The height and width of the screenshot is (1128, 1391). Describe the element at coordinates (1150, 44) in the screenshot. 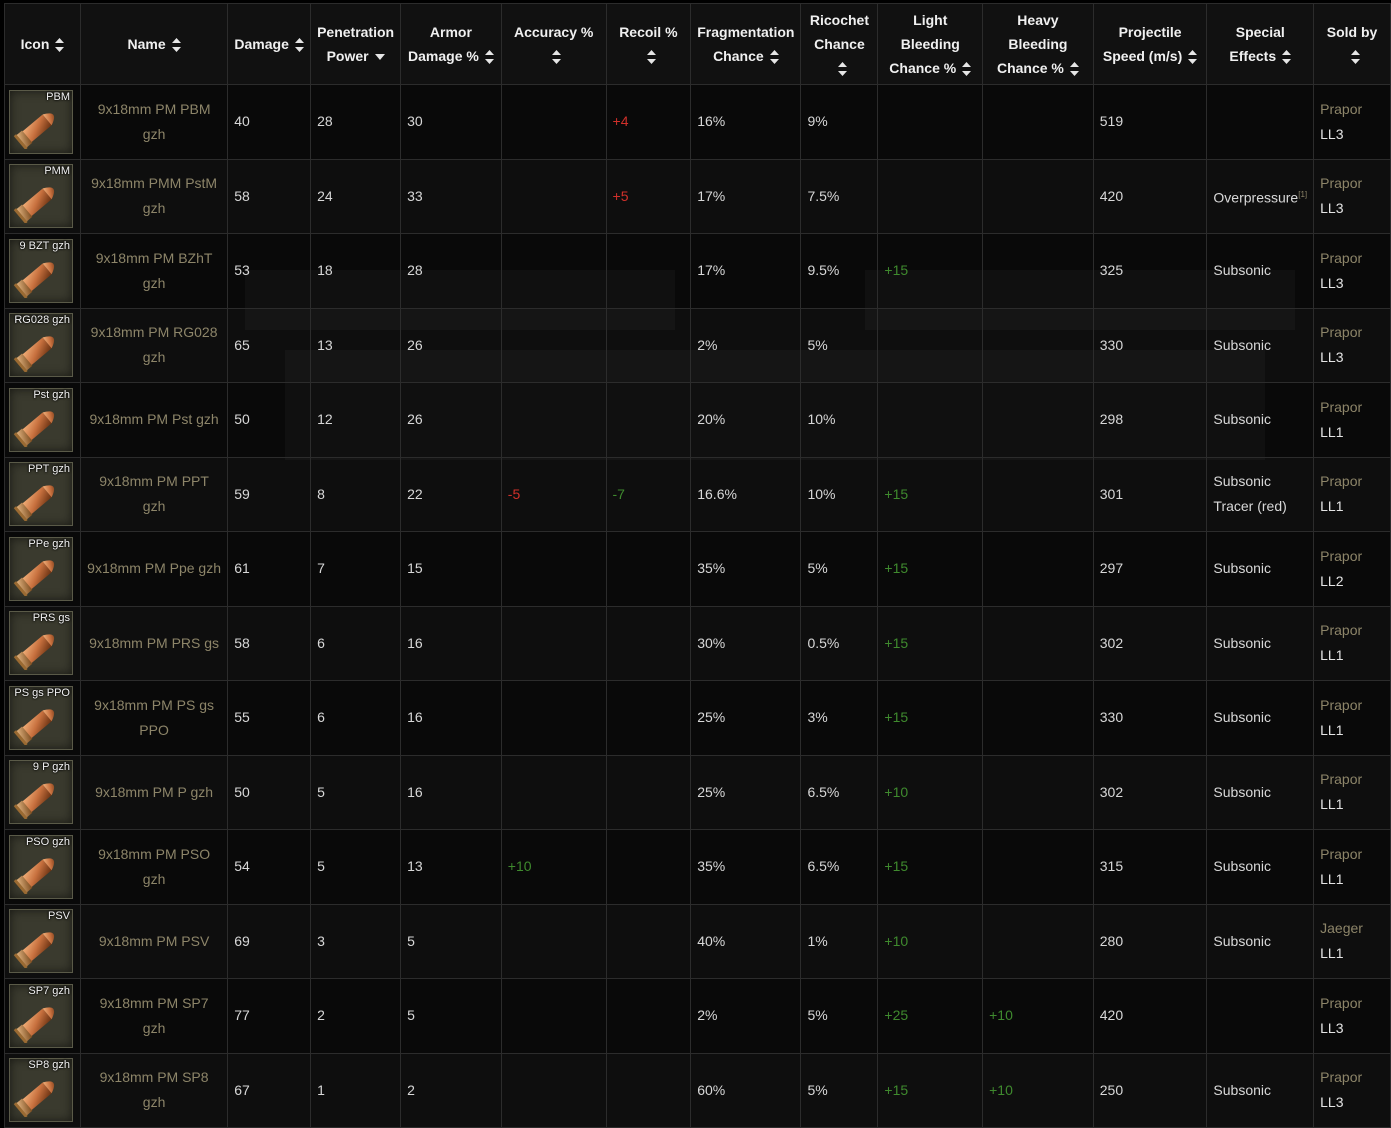

I see `column-header-projectile-speed-m-s: Projectile Speed (m/s)` at that location.